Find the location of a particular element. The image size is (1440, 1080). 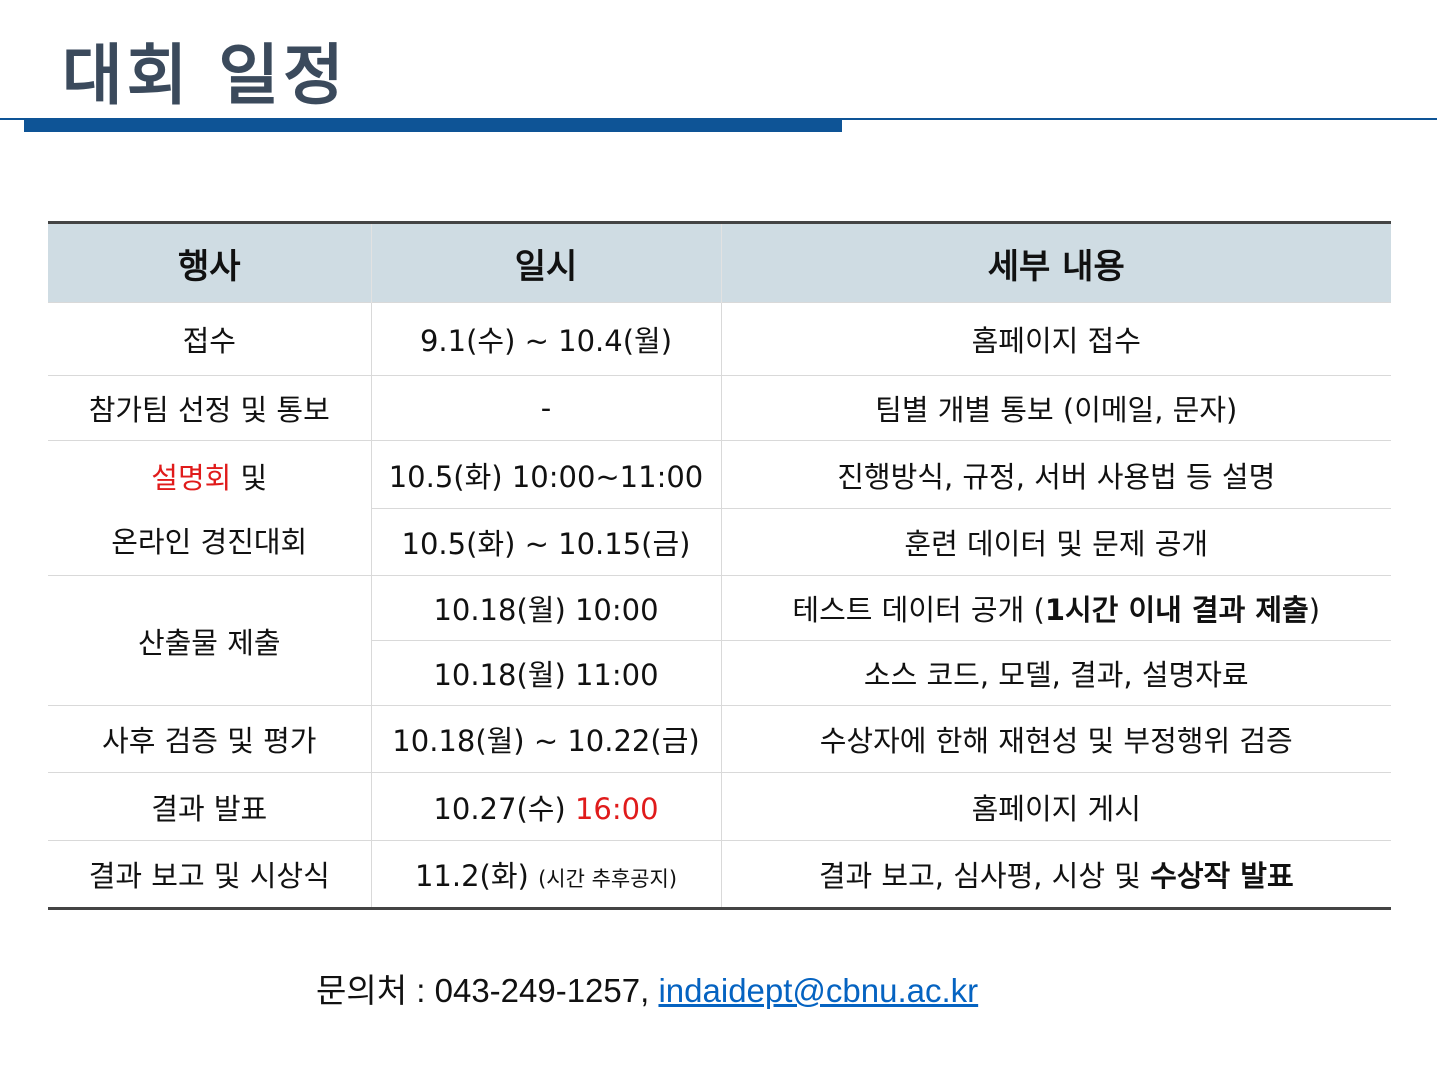

event-cell: 산출물 제출 is located at coordinates (210, 640).